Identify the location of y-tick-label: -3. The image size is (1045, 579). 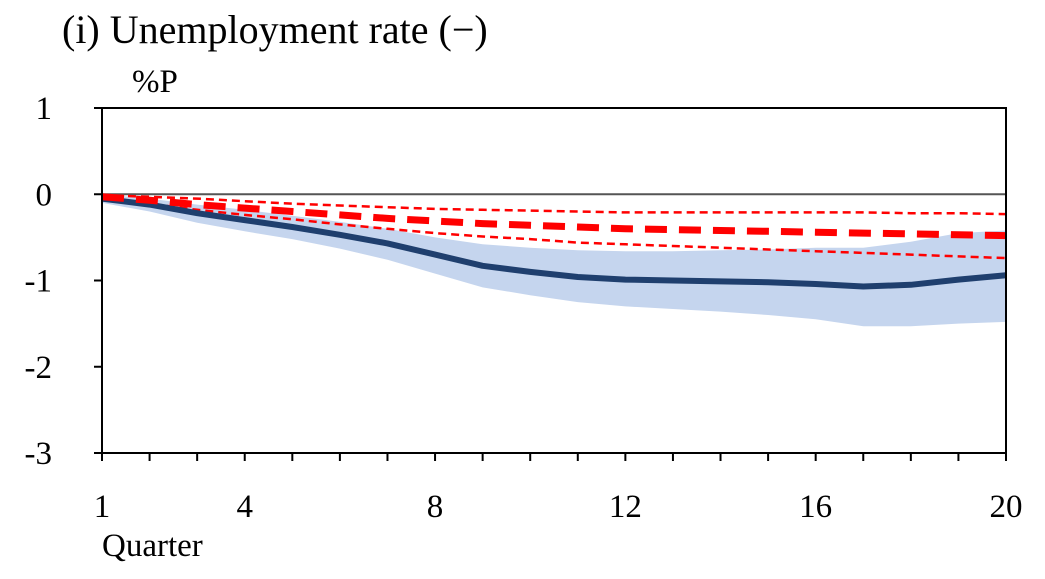
(39, 454).